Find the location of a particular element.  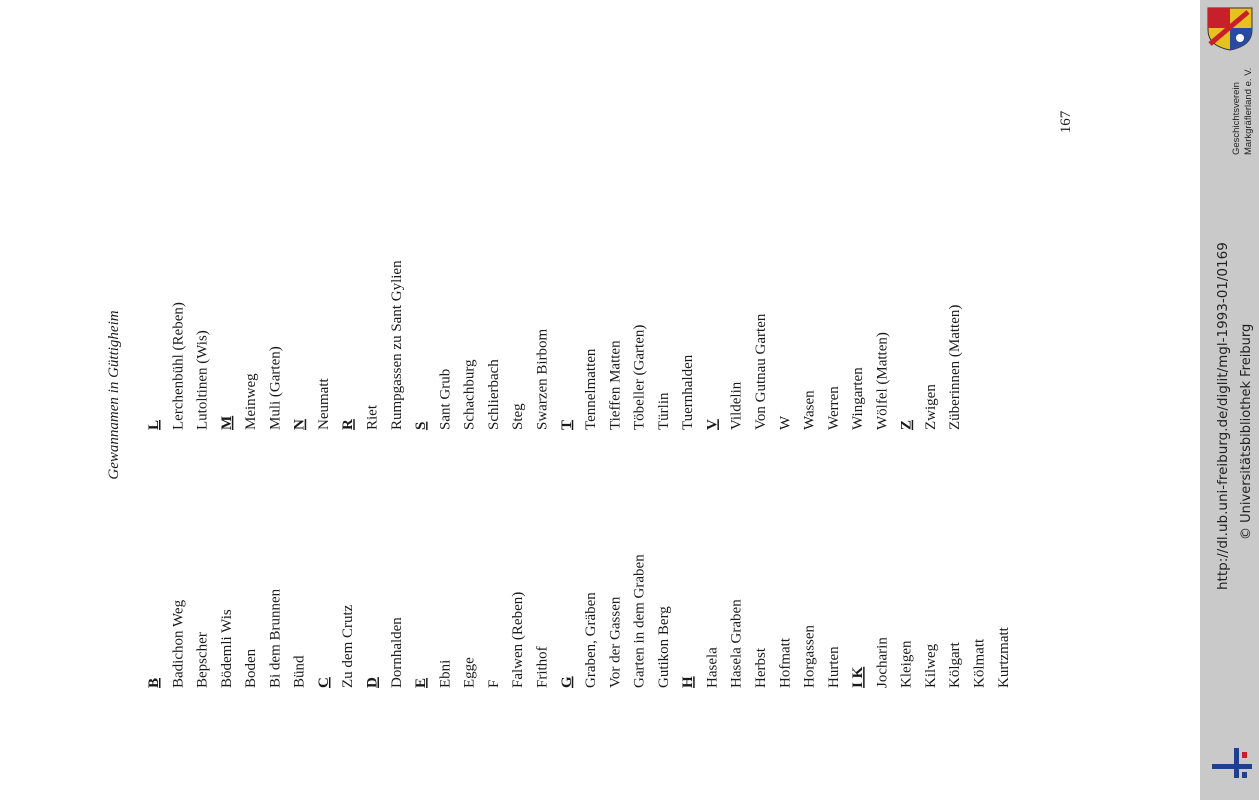

field-name: Meinweg is located at coordinates (251, 401).